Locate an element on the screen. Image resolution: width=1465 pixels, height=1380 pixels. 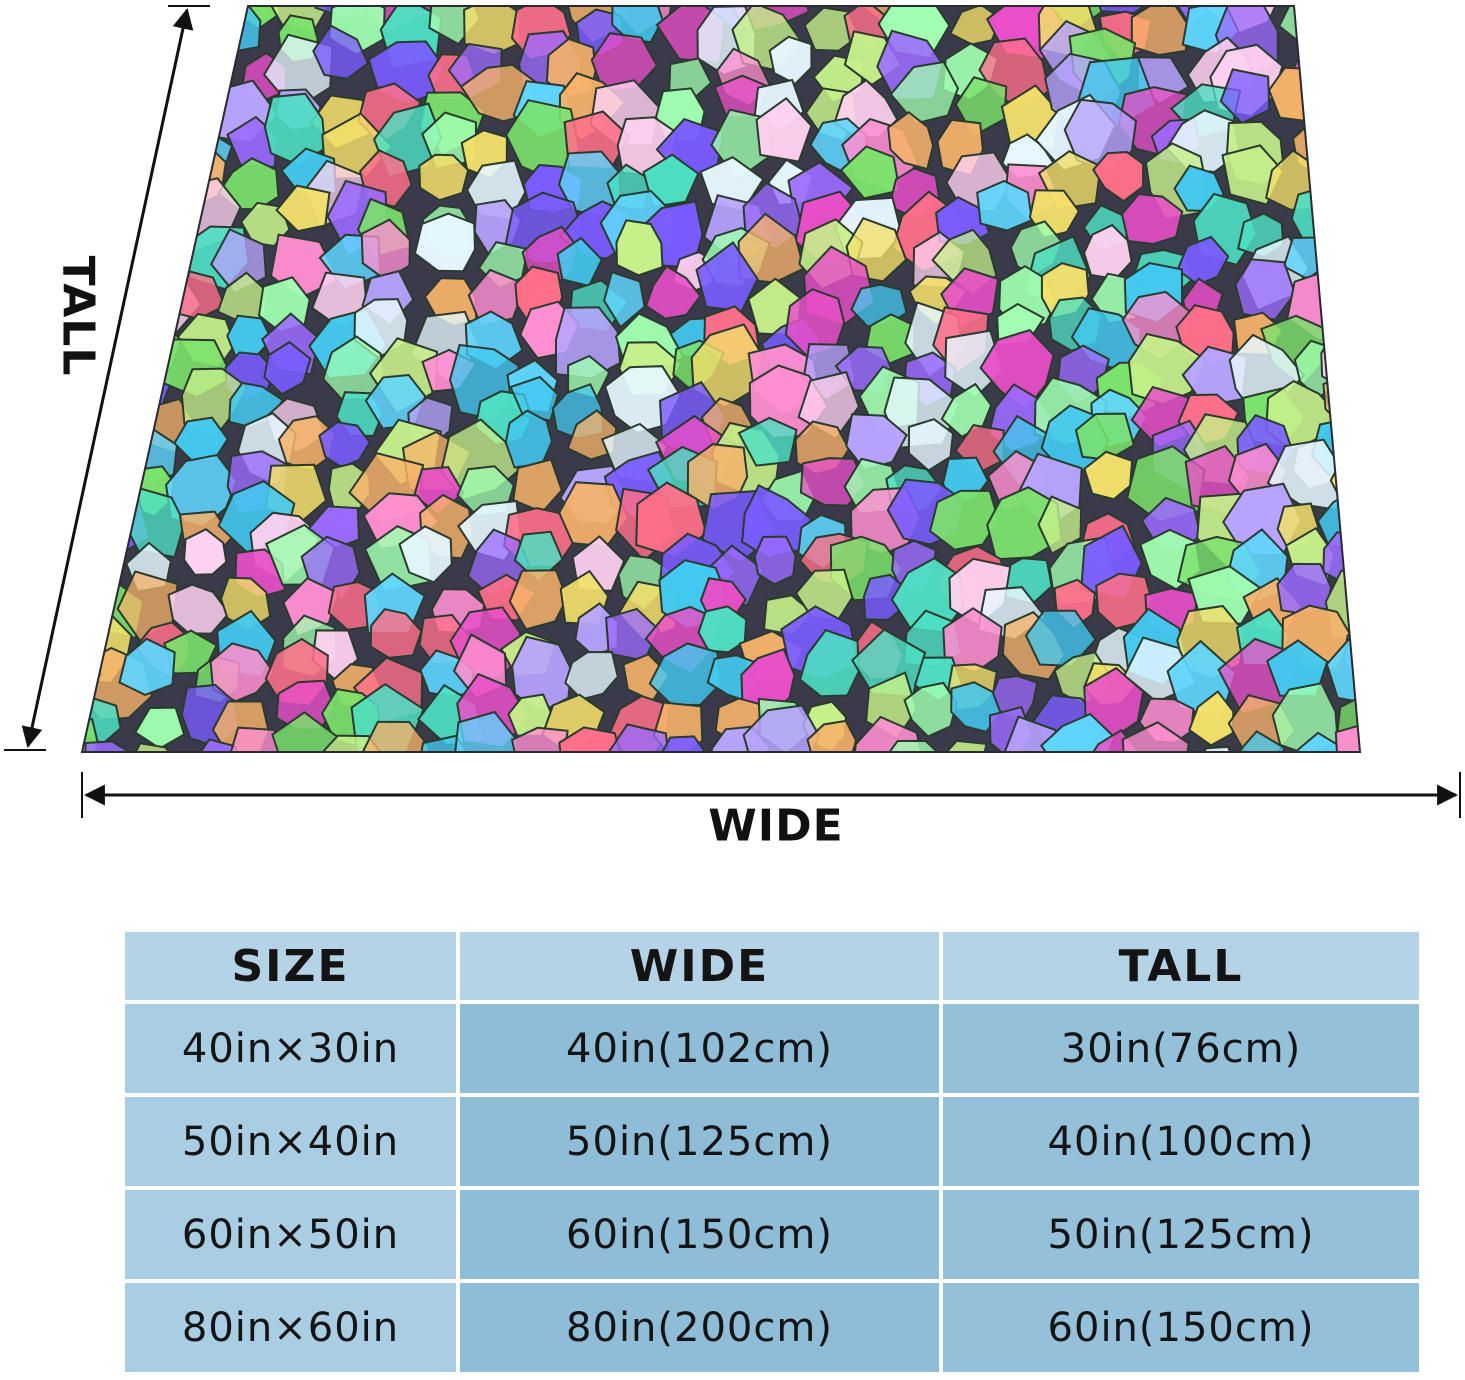
size-column-header: SIZE is located at coordinates (290, 966).